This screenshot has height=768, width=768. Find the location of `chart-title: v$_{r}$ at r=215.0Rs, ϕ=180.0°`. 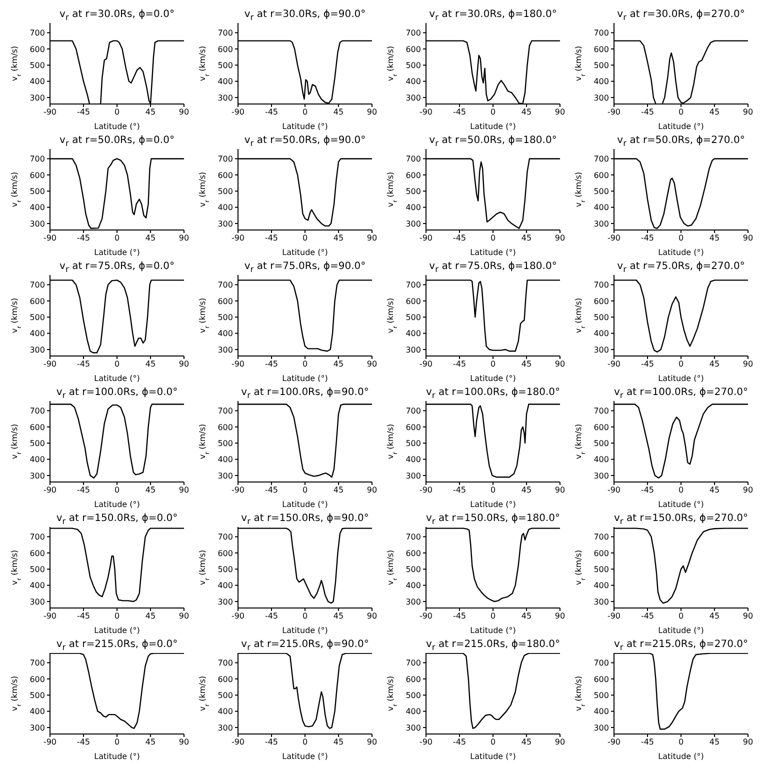

chart-title: v$_{r}$ at r=215.0Rs, ϕ=180.0° is located at coordinates (492, 645).